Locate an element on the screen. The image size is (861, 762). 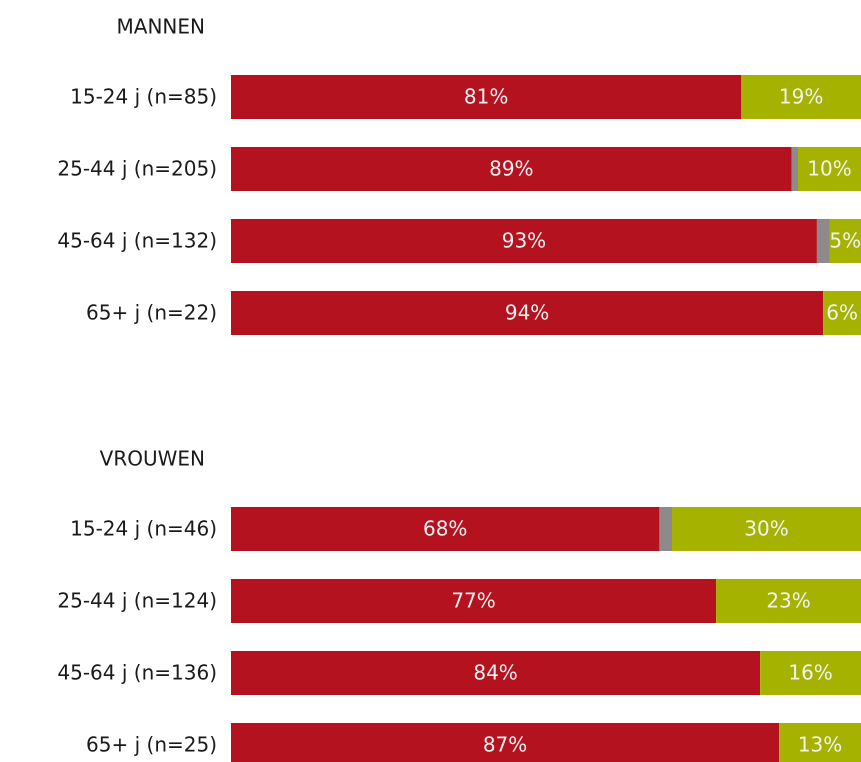
category-label: 25-44 j (n=205) is located at coordinates (137, 169).